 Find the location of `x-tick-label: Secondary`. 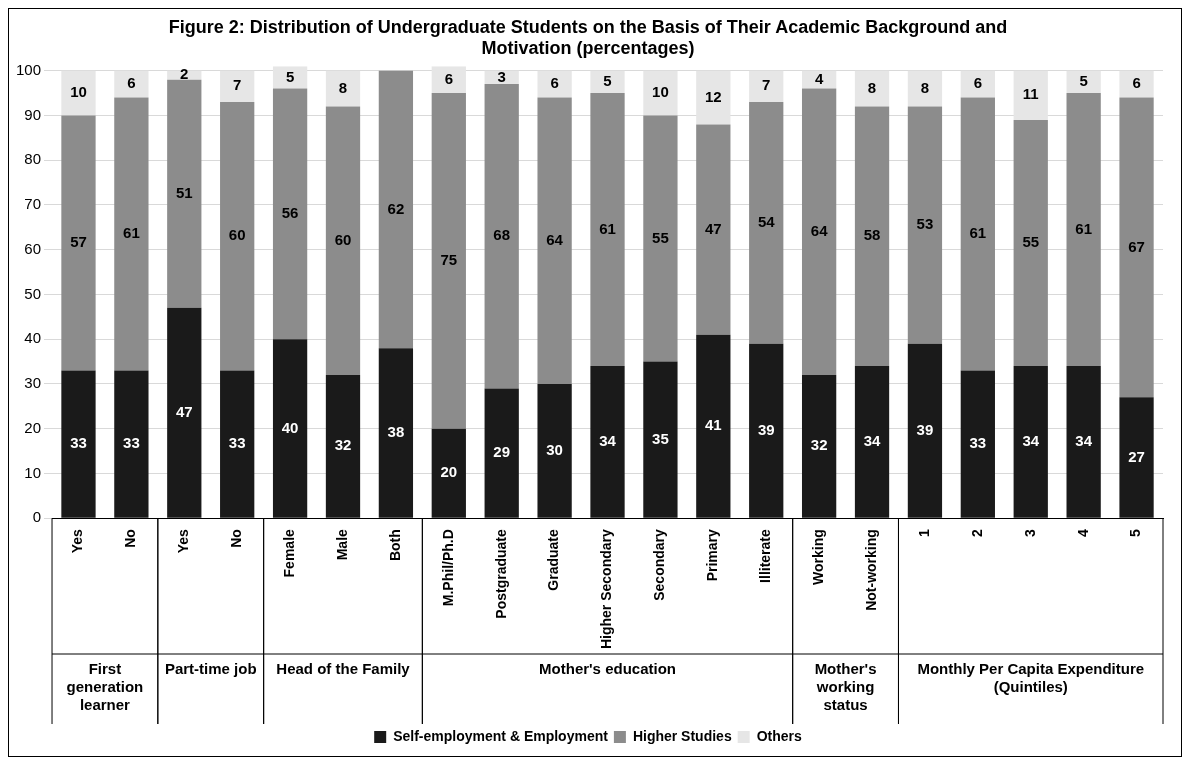

x-tick-label: Secondary is located at coordinates (659, 564).